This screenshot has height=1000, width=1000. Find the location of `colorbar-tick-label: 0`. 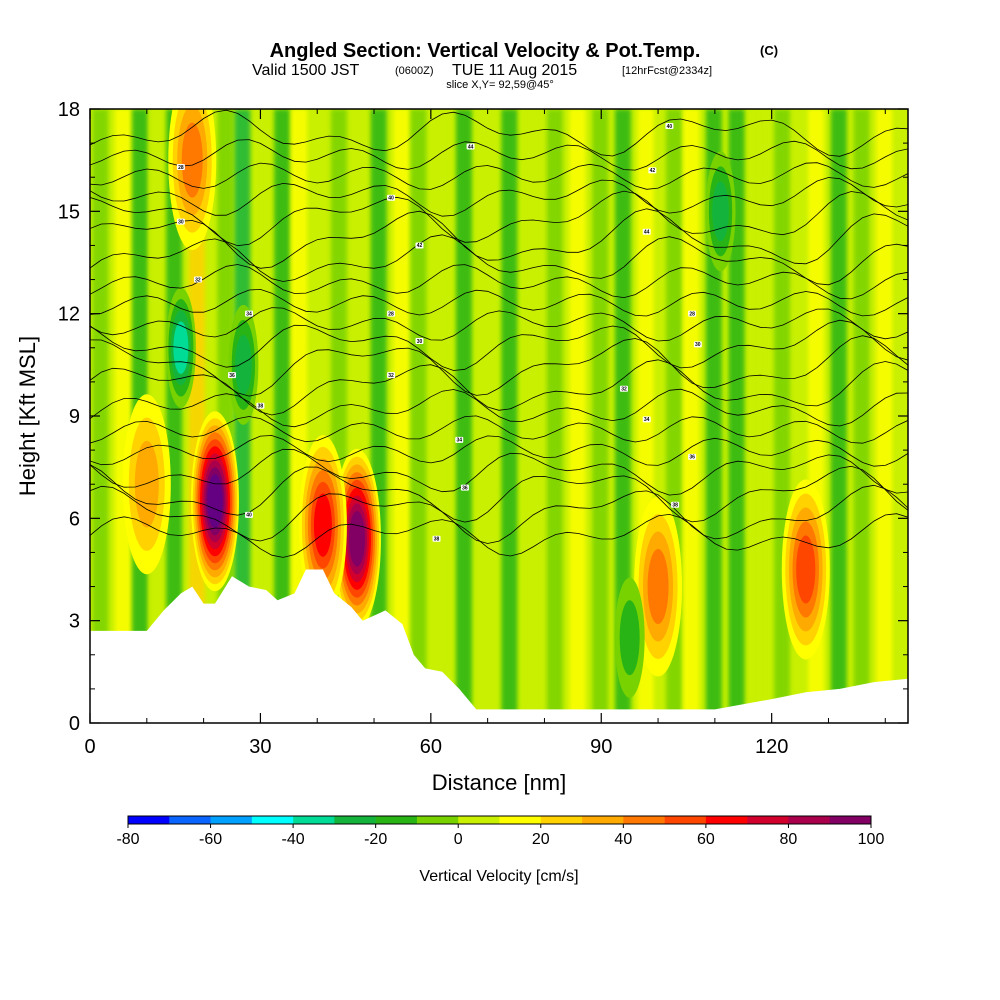

colorbar-tick-label: 0 is located at coordinates (458, 839).